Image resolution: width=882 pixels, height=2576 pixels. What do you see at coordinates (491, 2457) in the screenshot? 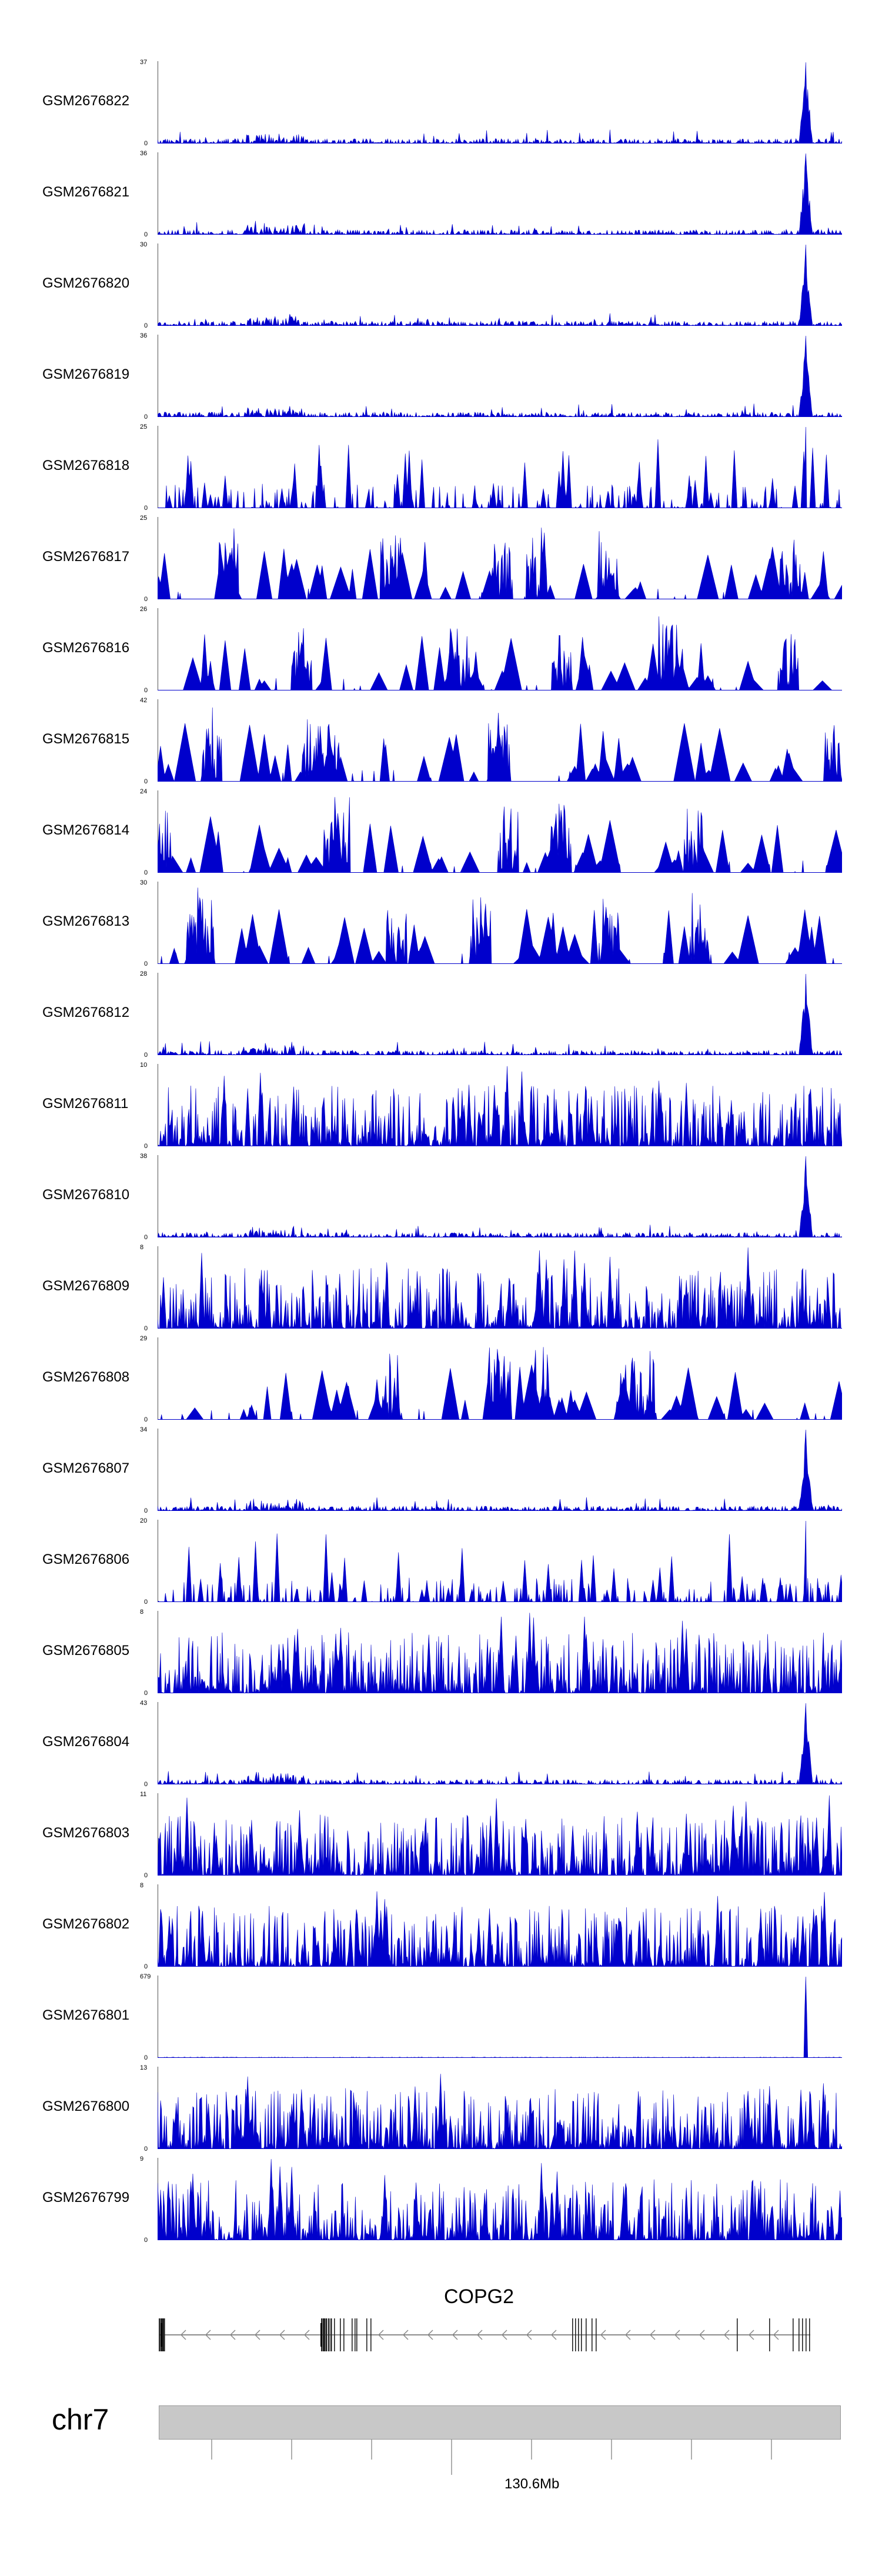
I see `genome-axis` at bounding box center [491, 2457].